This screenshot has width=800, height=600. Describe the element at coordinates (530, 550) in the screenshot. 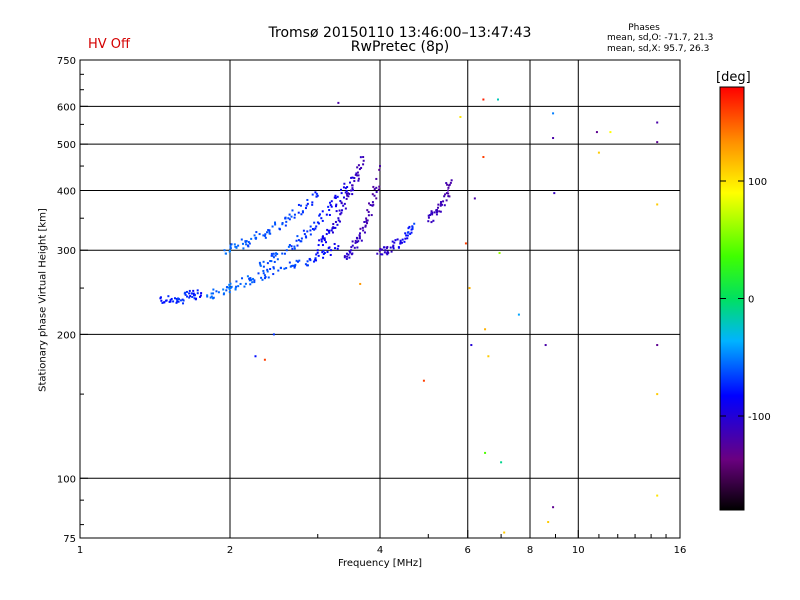

I see `x-tick-label: 8` at that location.